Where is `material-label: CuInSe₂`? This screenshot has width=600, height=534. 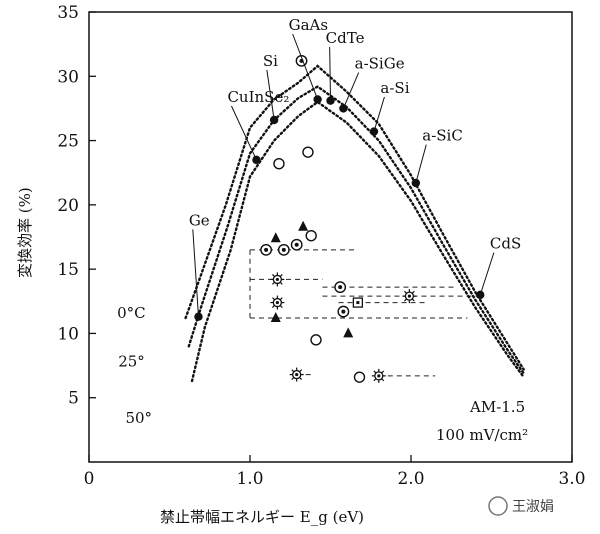 material-label: CuInSe₂ is located at coordinates (258, 97).